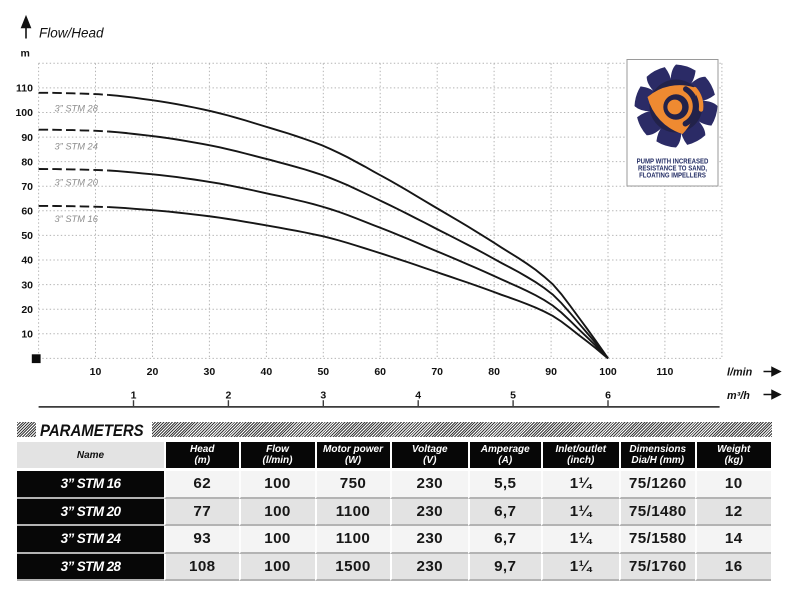 The height and width of the screenshot is (601, 788). Describe the element at coordinates (672, 169) in the screenshot. I see `svg-text: RESISTANCE TO SAND,` at that location.